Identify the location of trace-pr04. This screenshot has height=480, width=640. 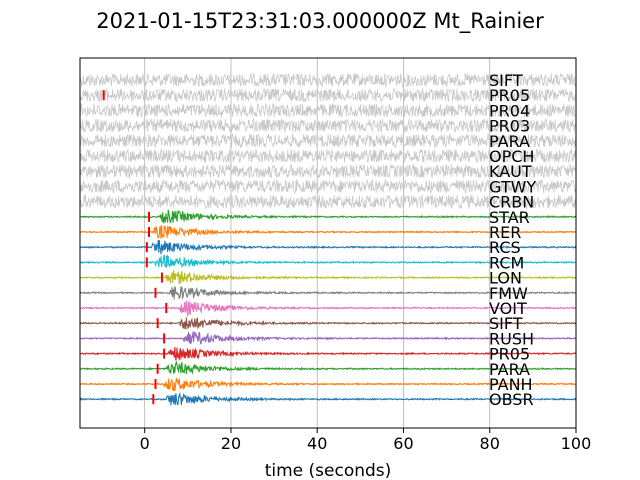
(328, 110).